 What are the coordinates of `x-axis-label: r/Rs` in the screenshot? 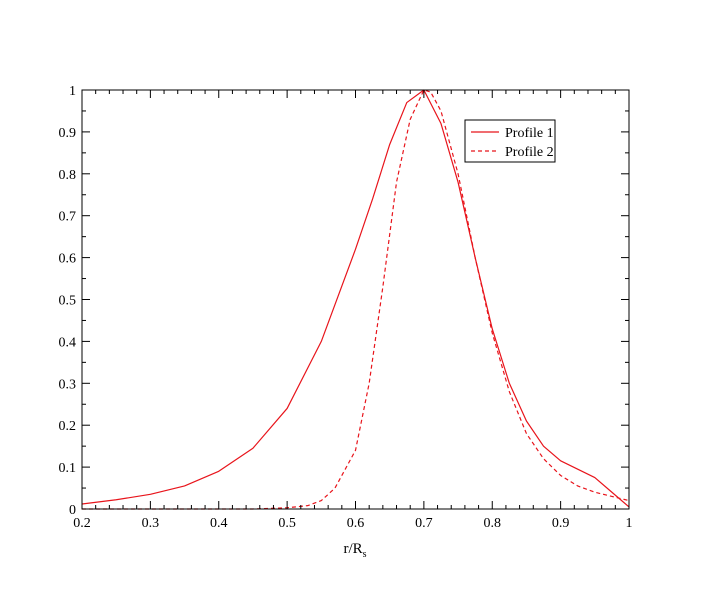 It's located at (354, 550).